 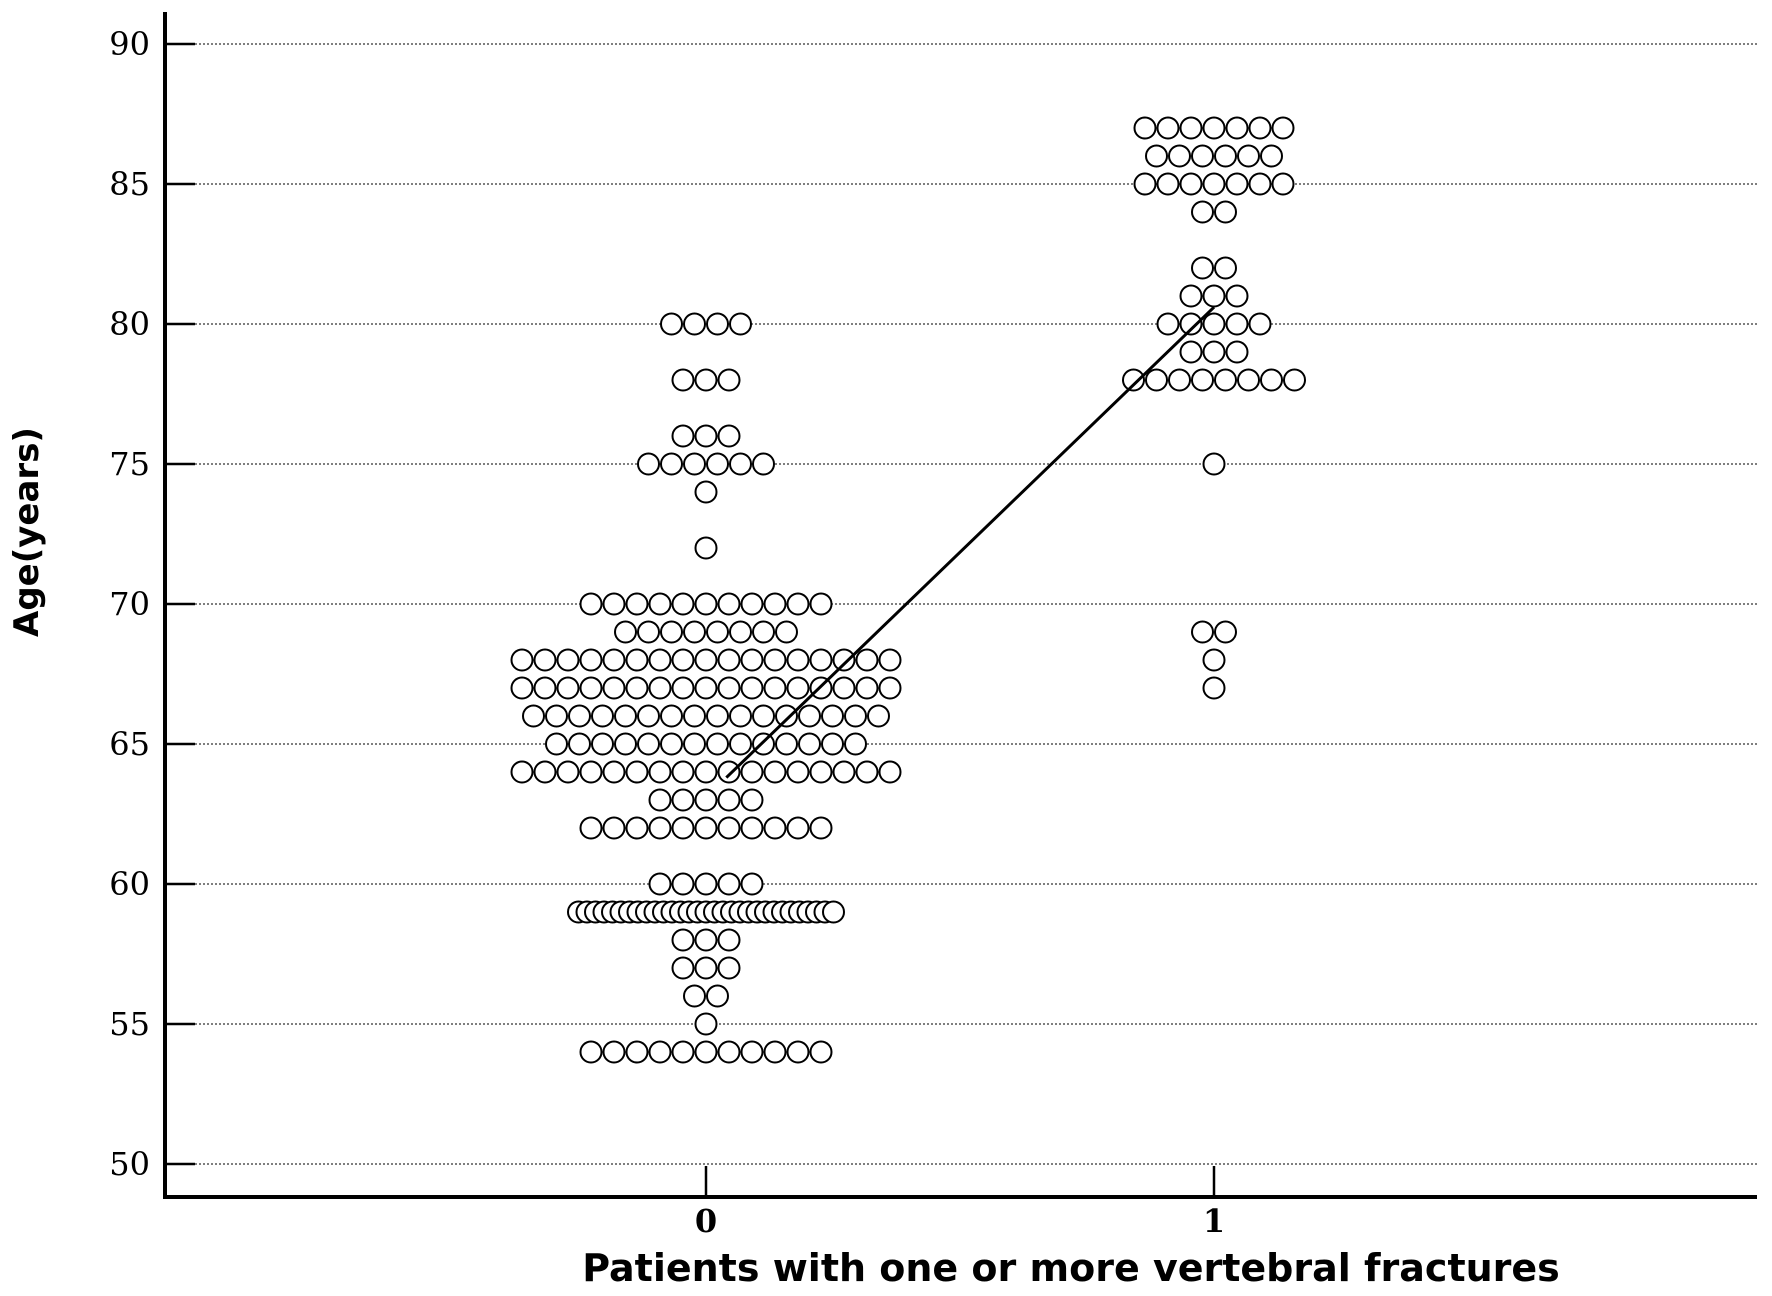 What do you see at coordinates (27, 532) in the screenshot?
I see `y-axis-title: Age(years)` at bounding box center [27, 532].